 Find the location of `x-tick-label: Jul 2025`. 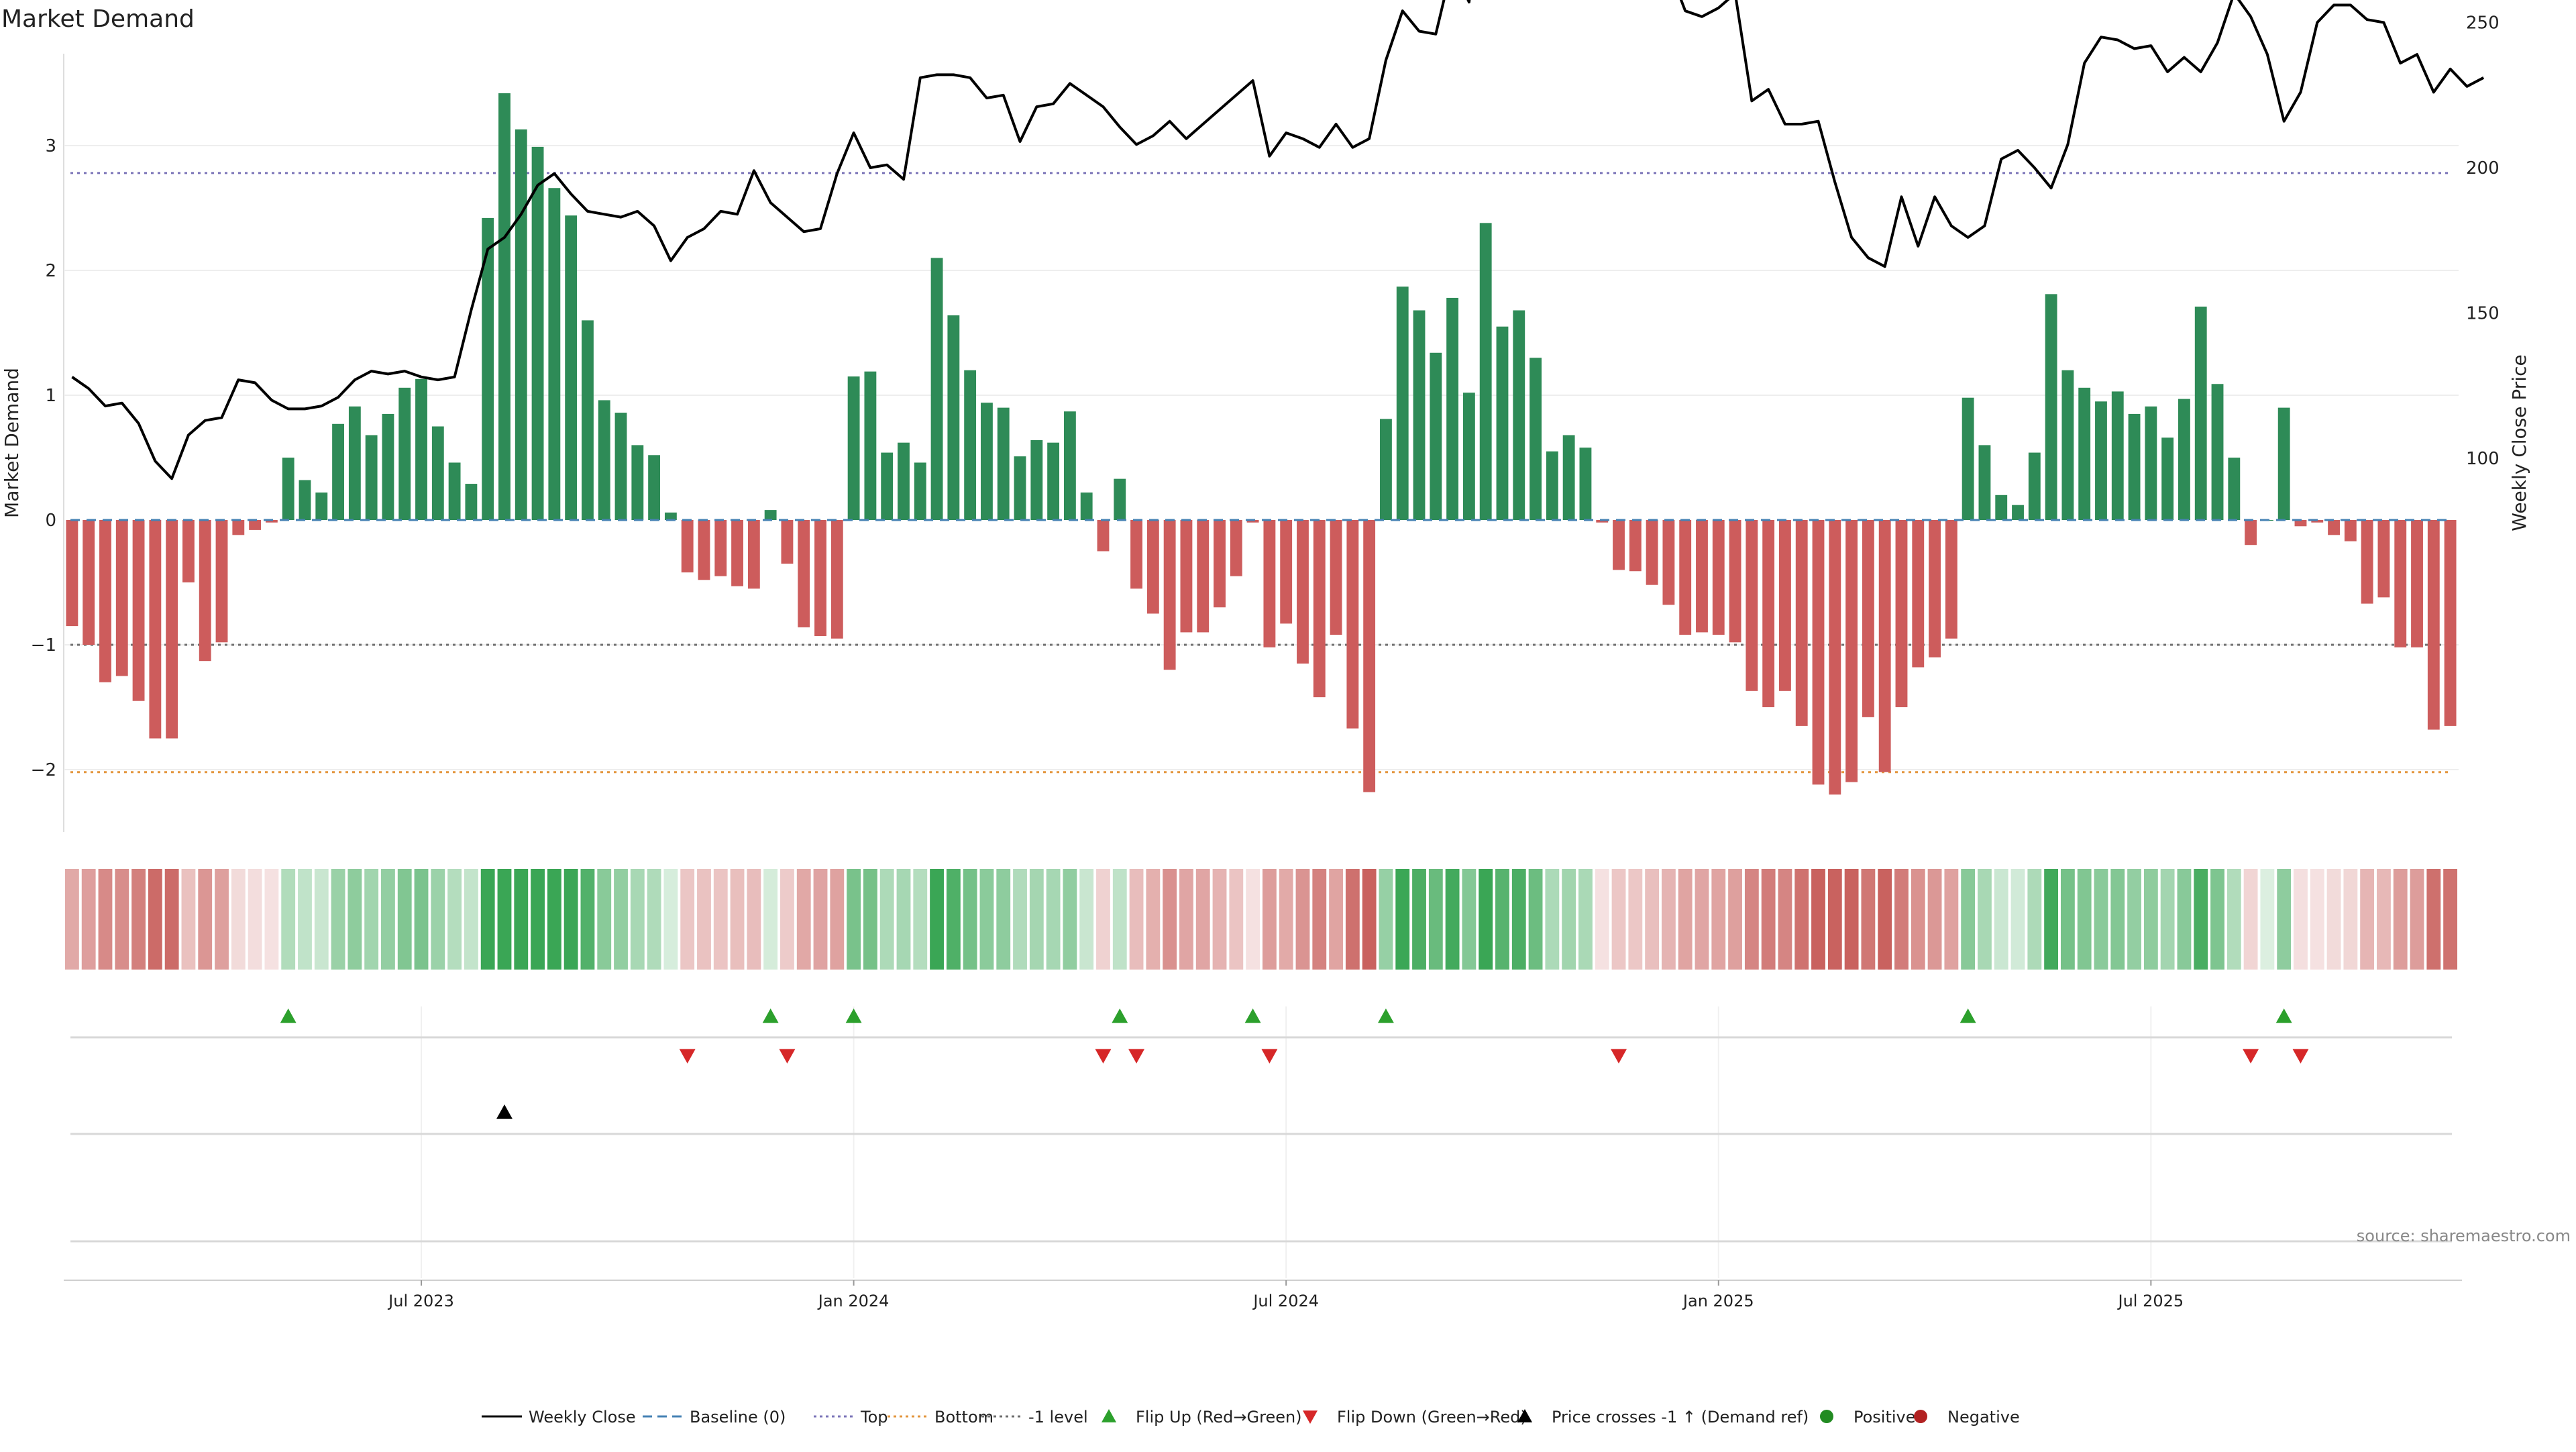

x-tick-label: Jul 2025 is located at coordinates (2150, 1301).